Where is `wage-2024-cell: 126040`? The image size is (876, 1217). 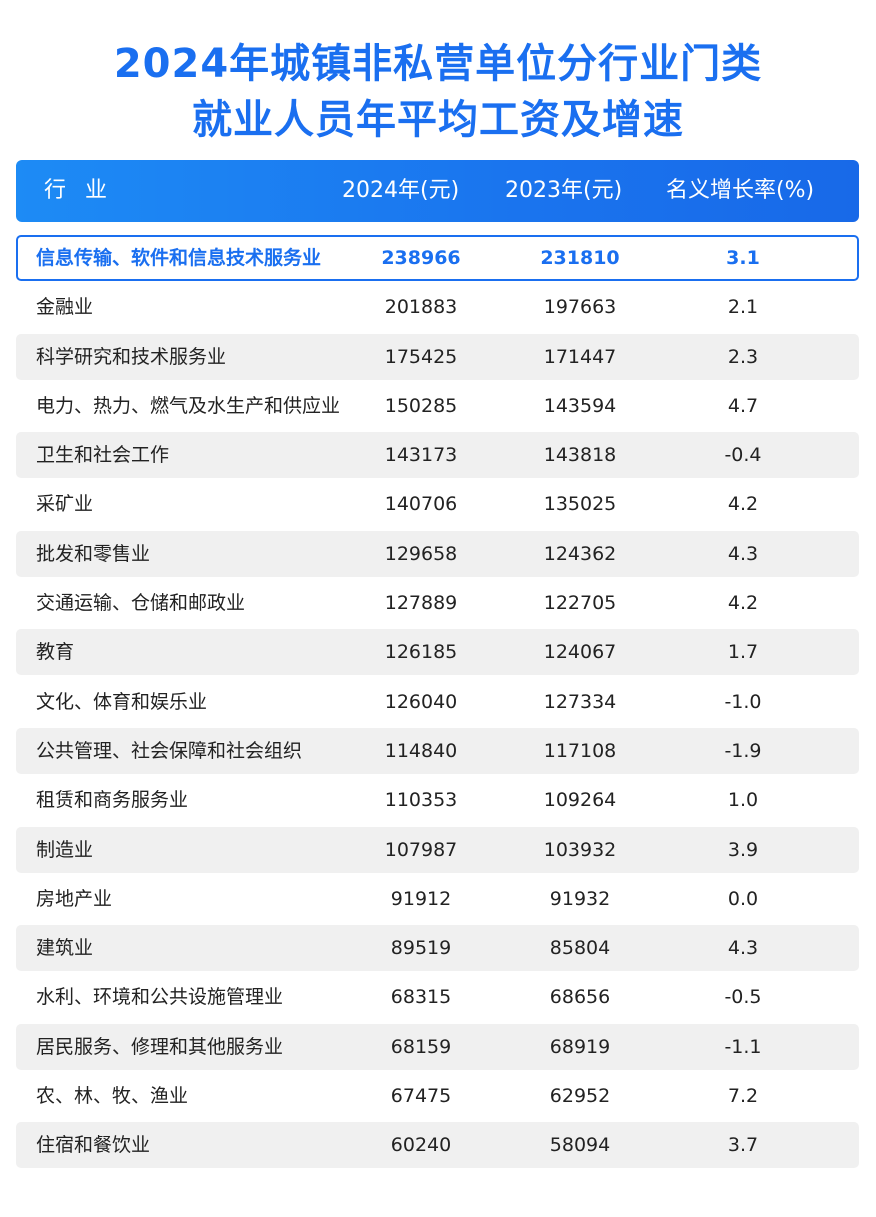 wage-2024-cell: 126040 is located at coordinates (421, 701).